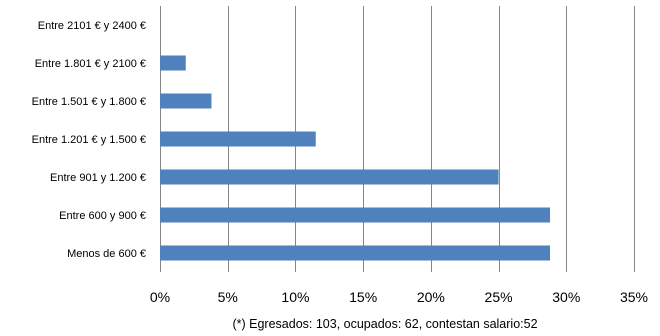 The image size is (660, 336). I want to click on category-label: Entre 1.201 € y 1.500 €, so click(89, 140).